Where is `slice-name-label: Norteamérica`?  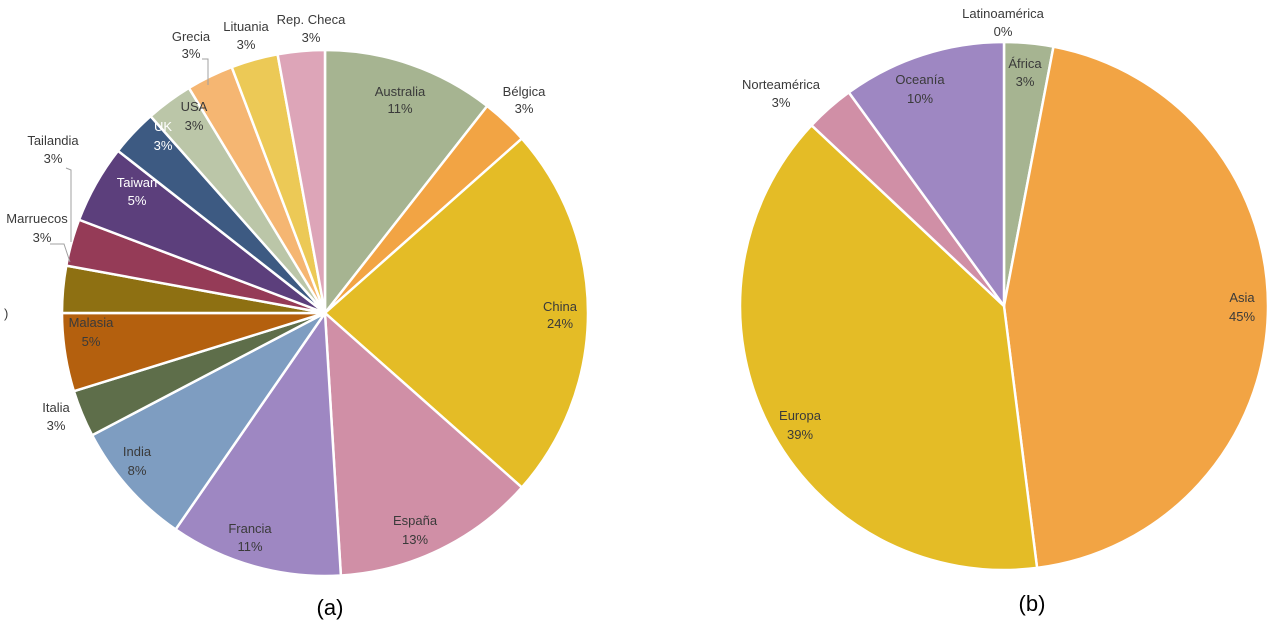 slice-name-label: Norteamérica is located at coordinates (781, 84).